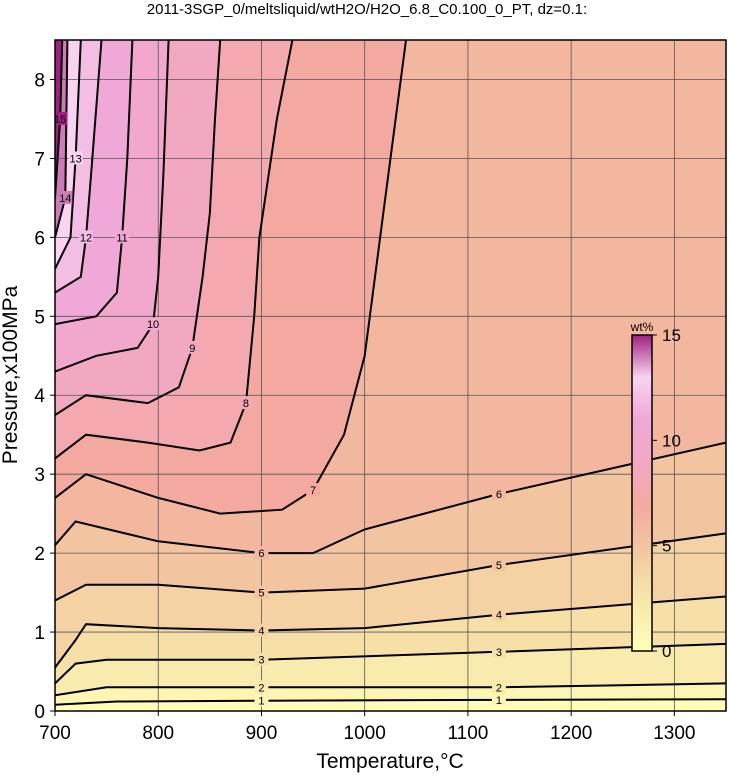  What do you see at coordinates (39, 633) in the screenshot?
I see `y-tick-label: 1` at bounding box center [39, 633].